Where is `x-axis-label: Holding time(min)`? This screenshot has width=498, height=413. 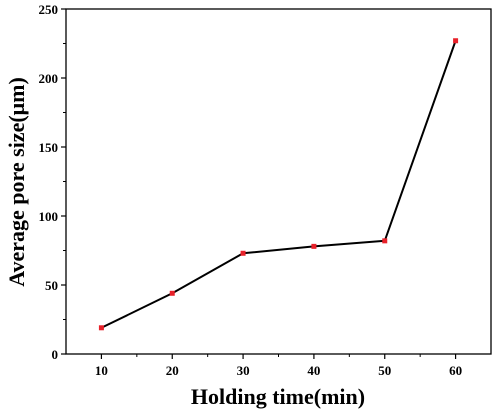 x-axis-label: Holding time(min) is located at coordinates (278, 396).